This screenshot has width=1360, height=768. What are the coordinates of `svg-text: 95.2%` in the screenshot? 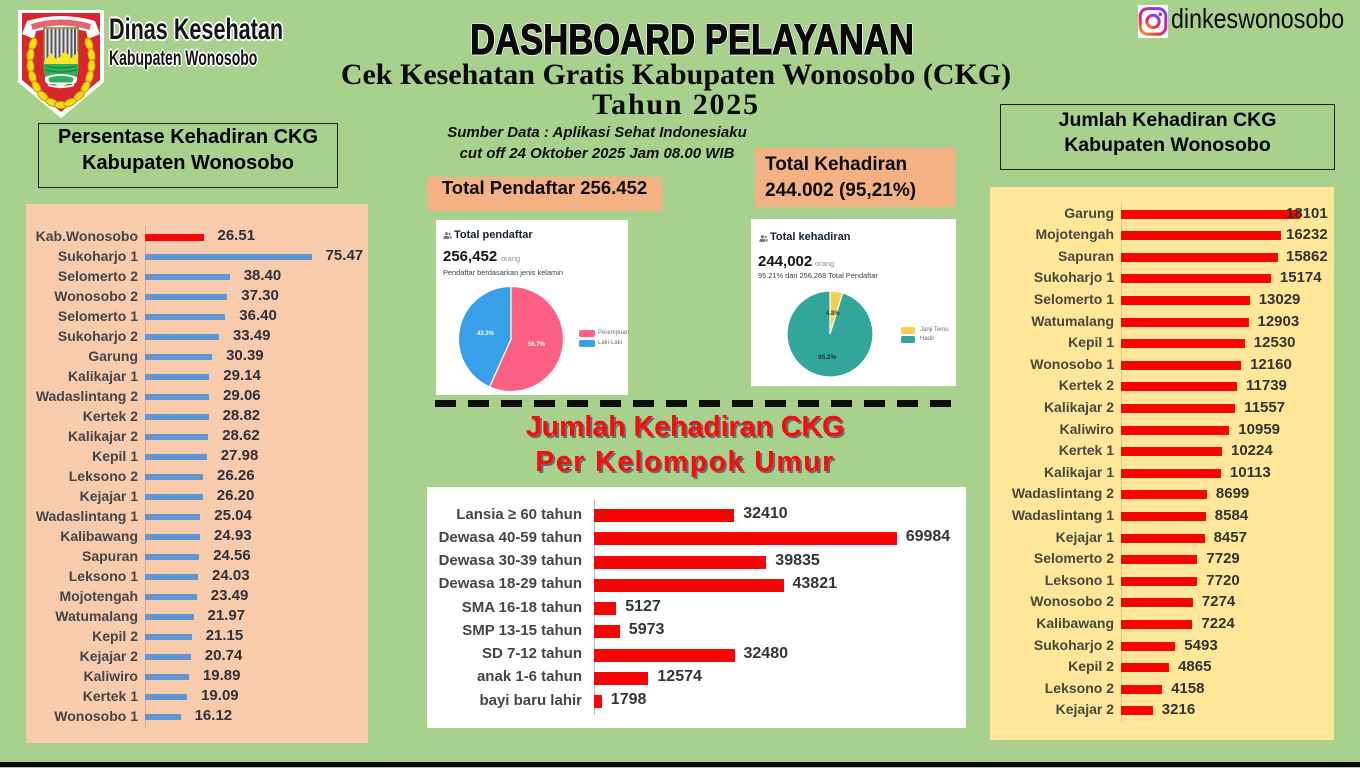 It's located at (827, 357).